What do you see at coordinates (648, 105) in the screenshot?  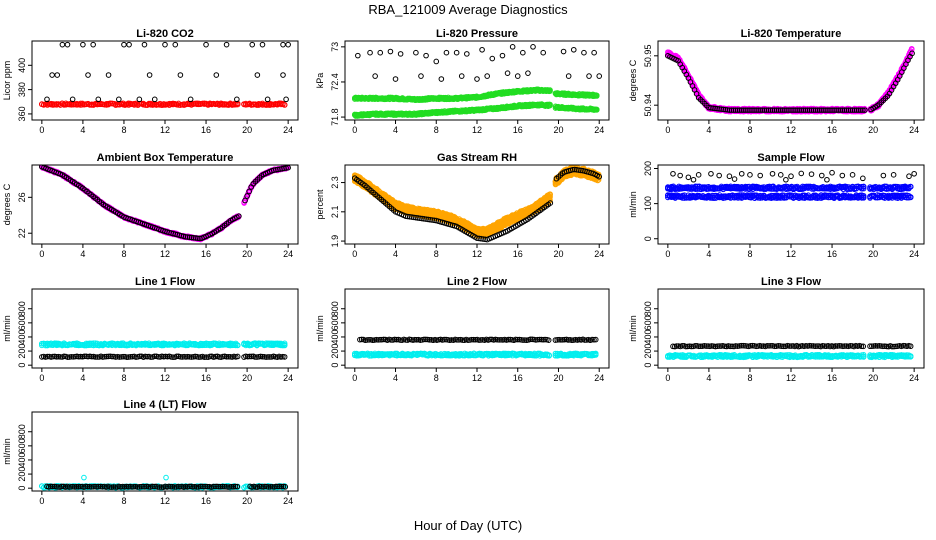 I see `y-tick-label: 50.94` at bounding box center [648, 105].